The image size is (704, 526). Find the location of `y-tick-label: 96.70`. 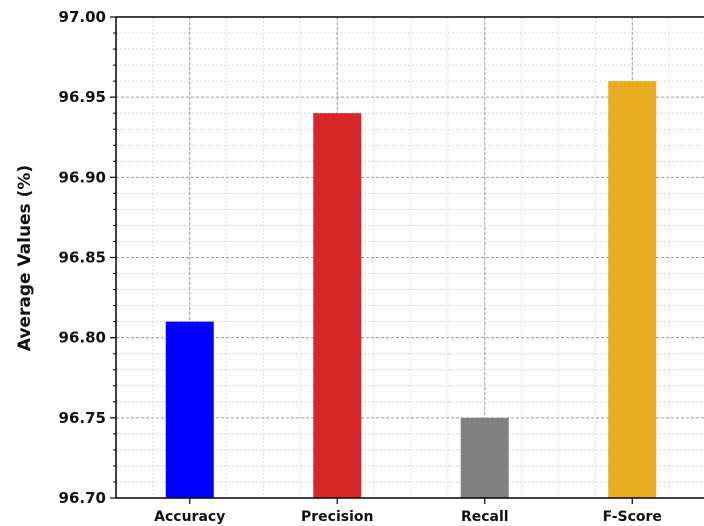

y-tick-label: 96.70 is located at coordinates (82, 498).